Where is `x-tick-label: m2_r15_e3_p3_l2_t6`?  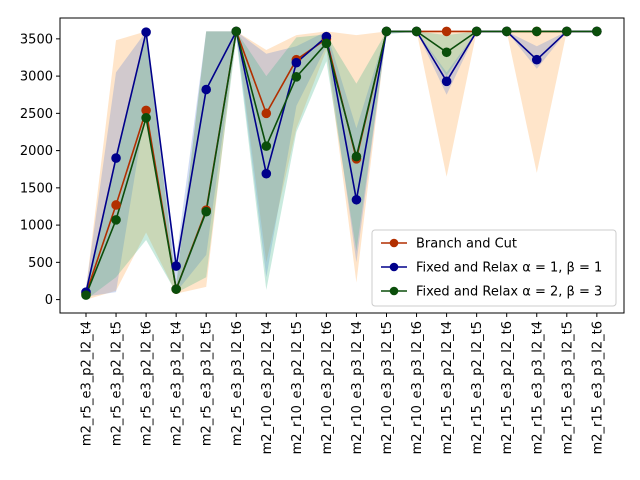 x-tick-label: m2_r15_e3_p3_l2_t6 is located at coordinates (597, 387).